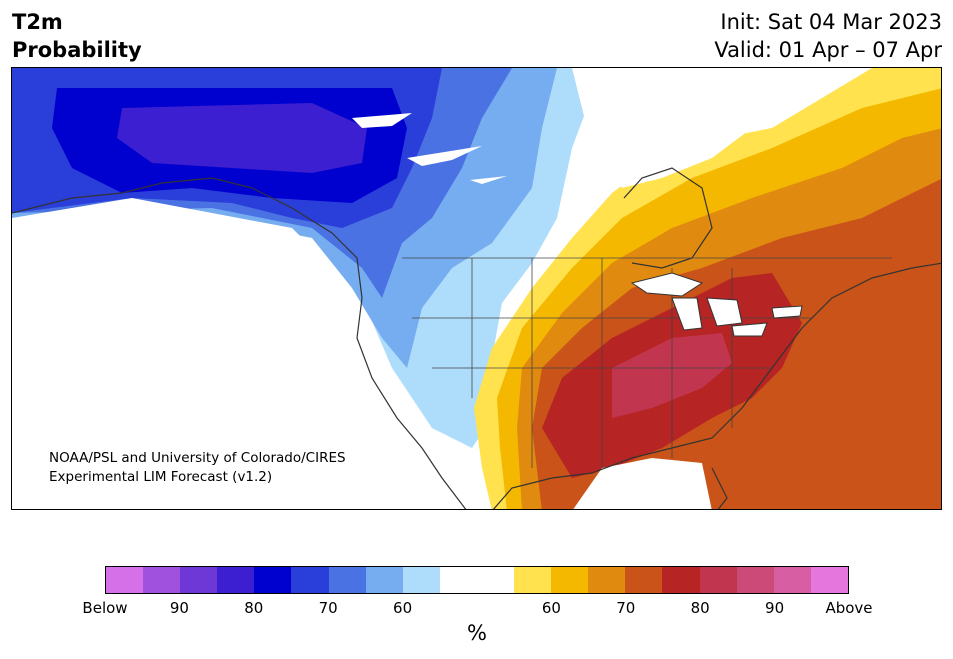 This screenshot has width=953, height=659. What do you see at coordinates (105, 608) in the screenshot?
I see `colorbar-tick-label: Below` at bounding box center [105, 608].